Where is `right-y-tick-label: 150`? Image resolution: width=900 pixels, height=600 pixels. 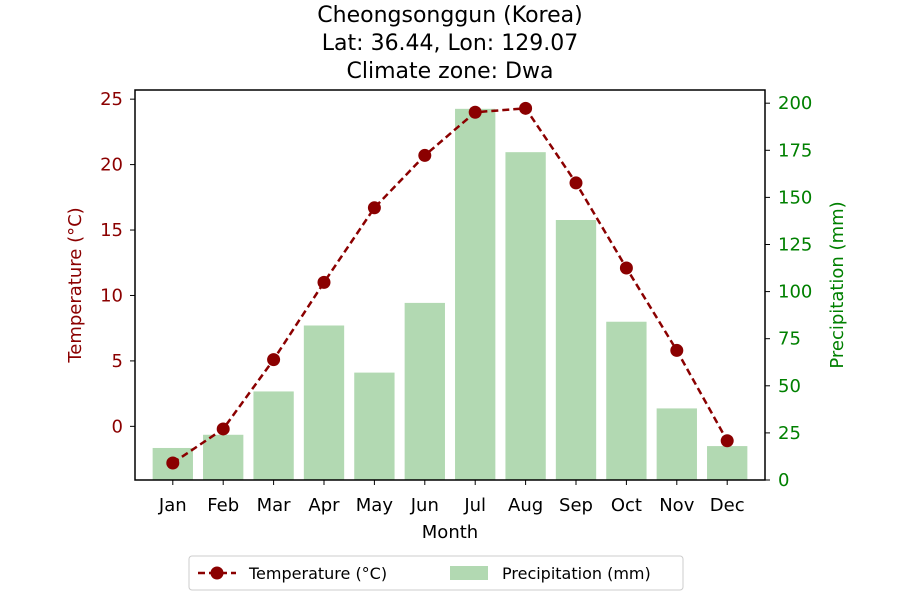
right-y-tick-label: 150 is located at coordinates (795, 197).